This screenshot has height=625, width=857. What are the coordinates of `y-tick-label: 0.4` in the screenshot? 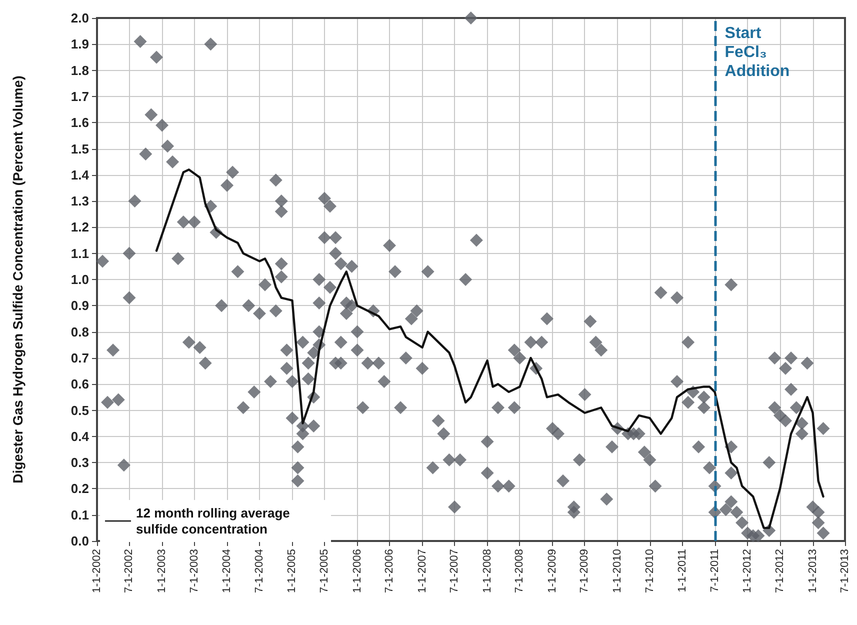 It's located at (80, 436).